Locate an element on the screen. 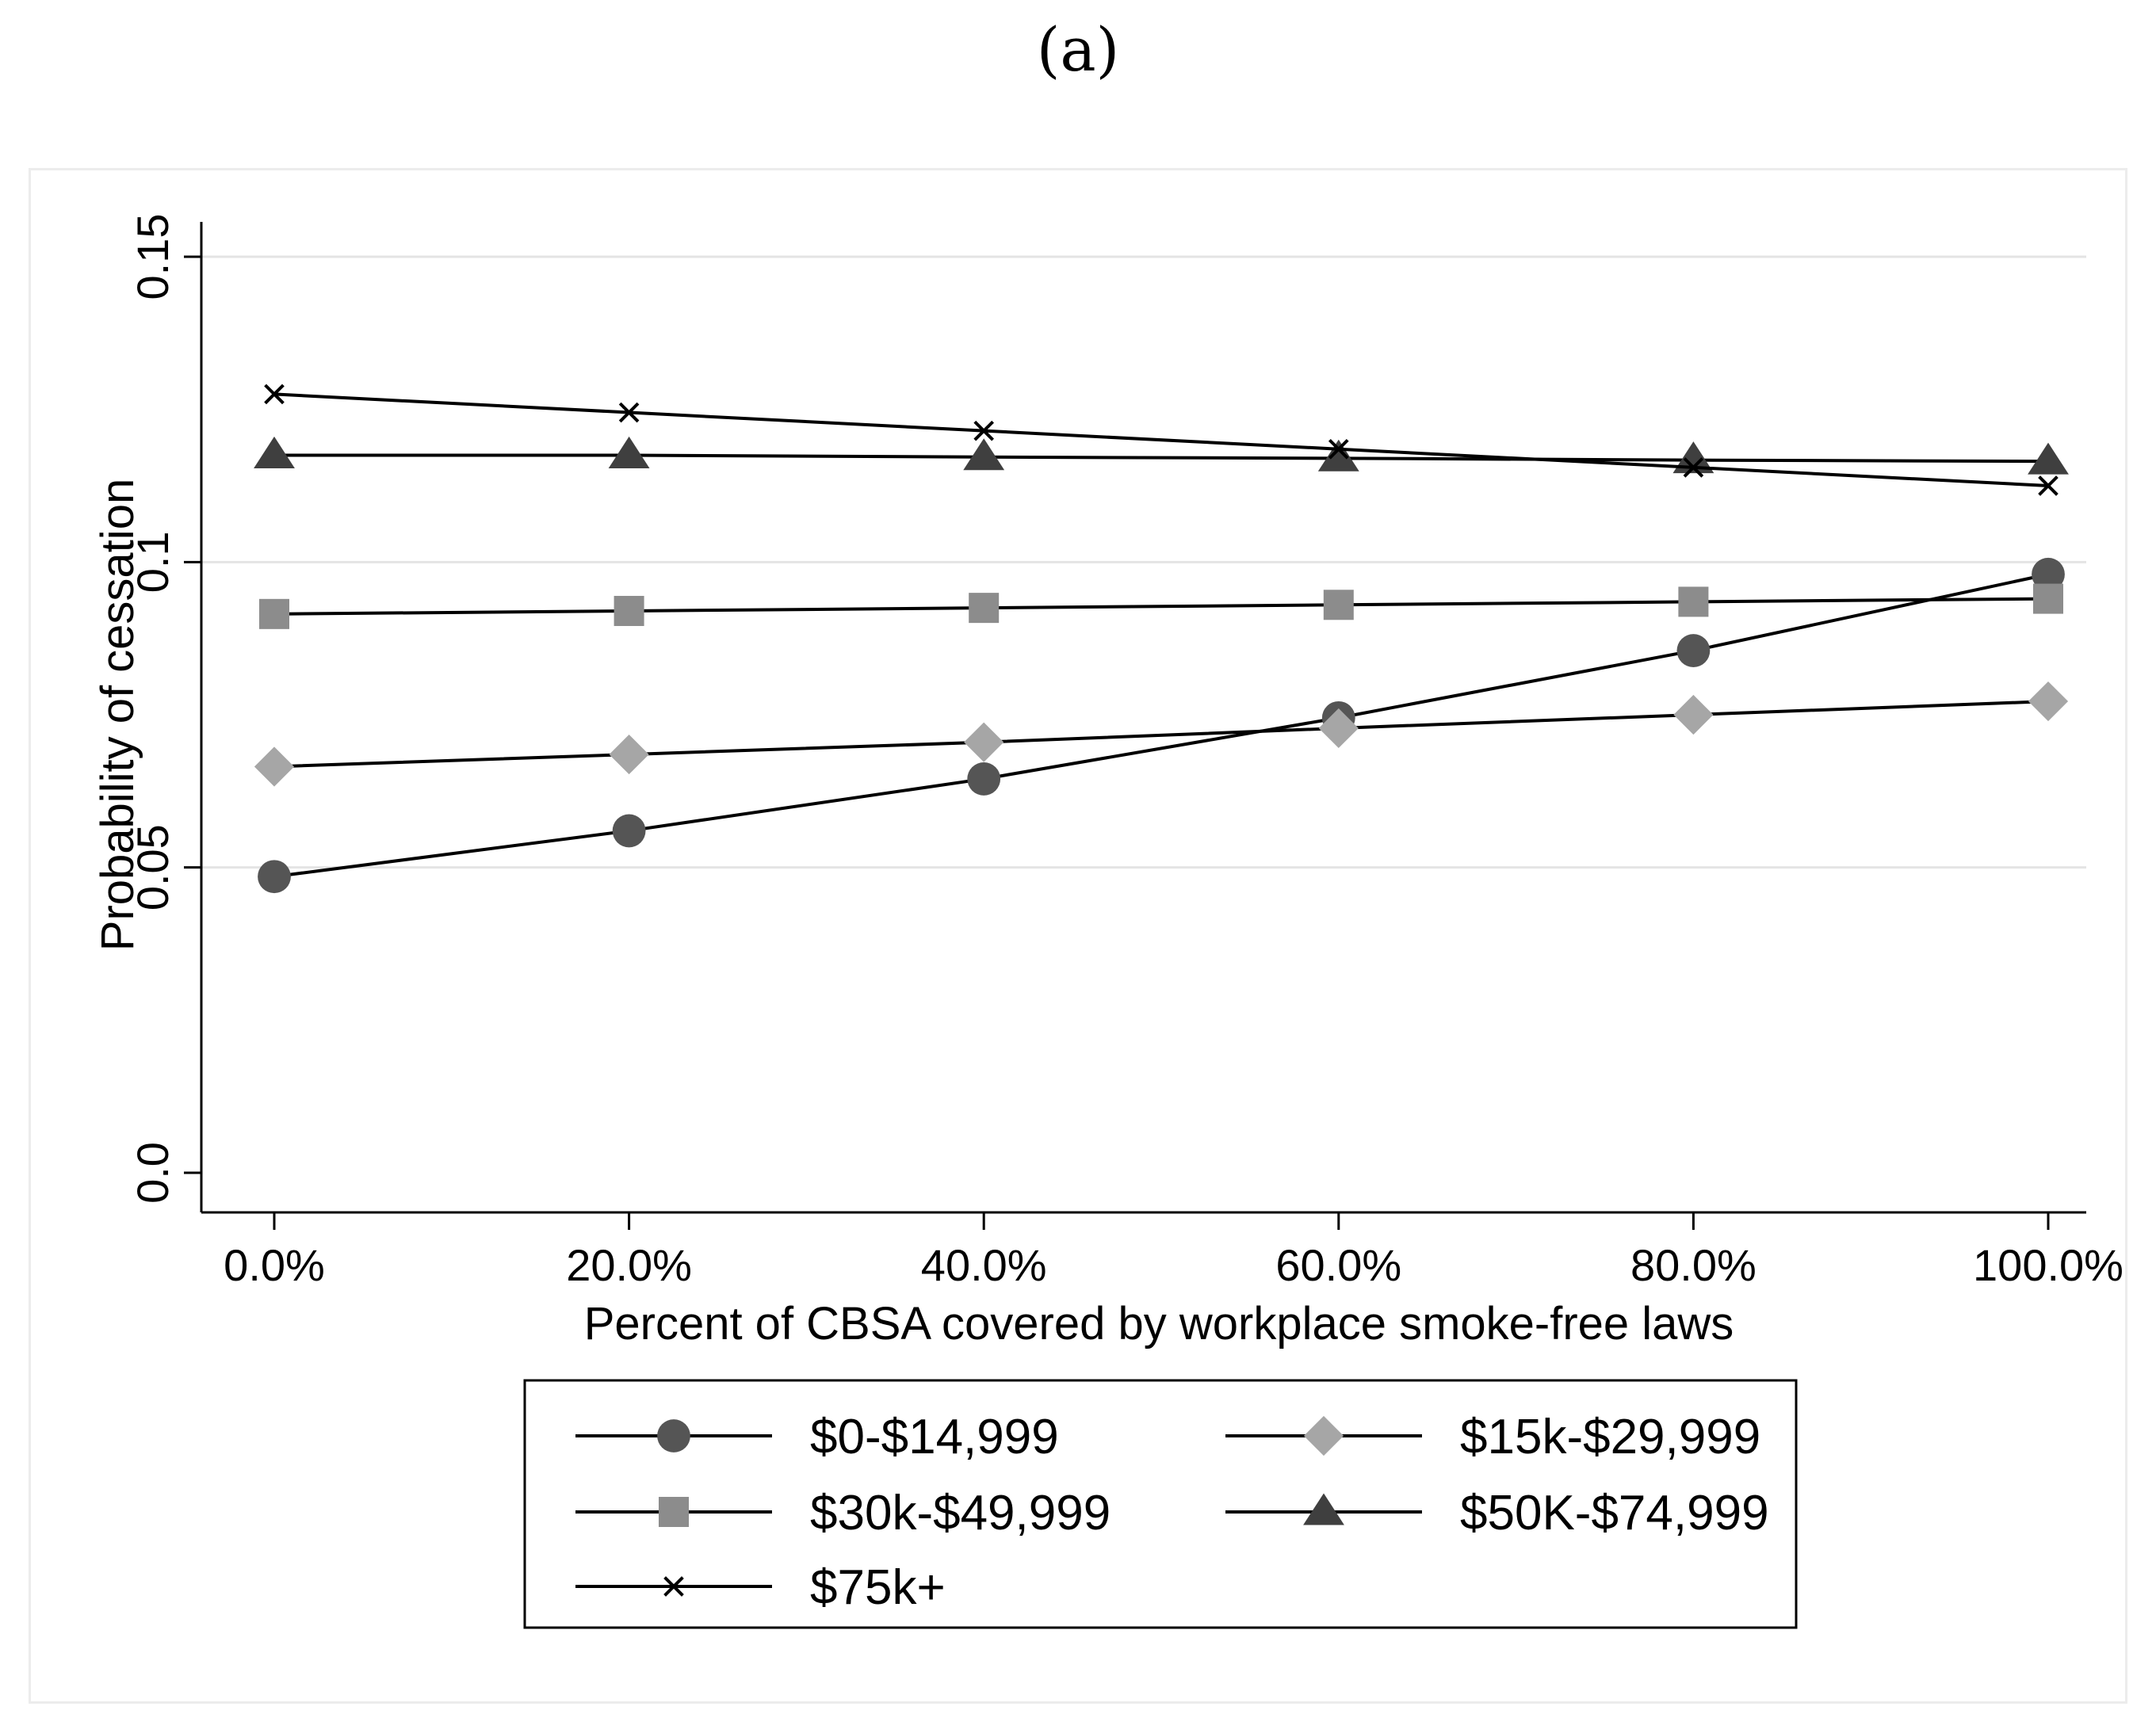 This screenshot has width=2156, height=1714. y-tick-label: 0.05 is located at coordinates (153, 867).